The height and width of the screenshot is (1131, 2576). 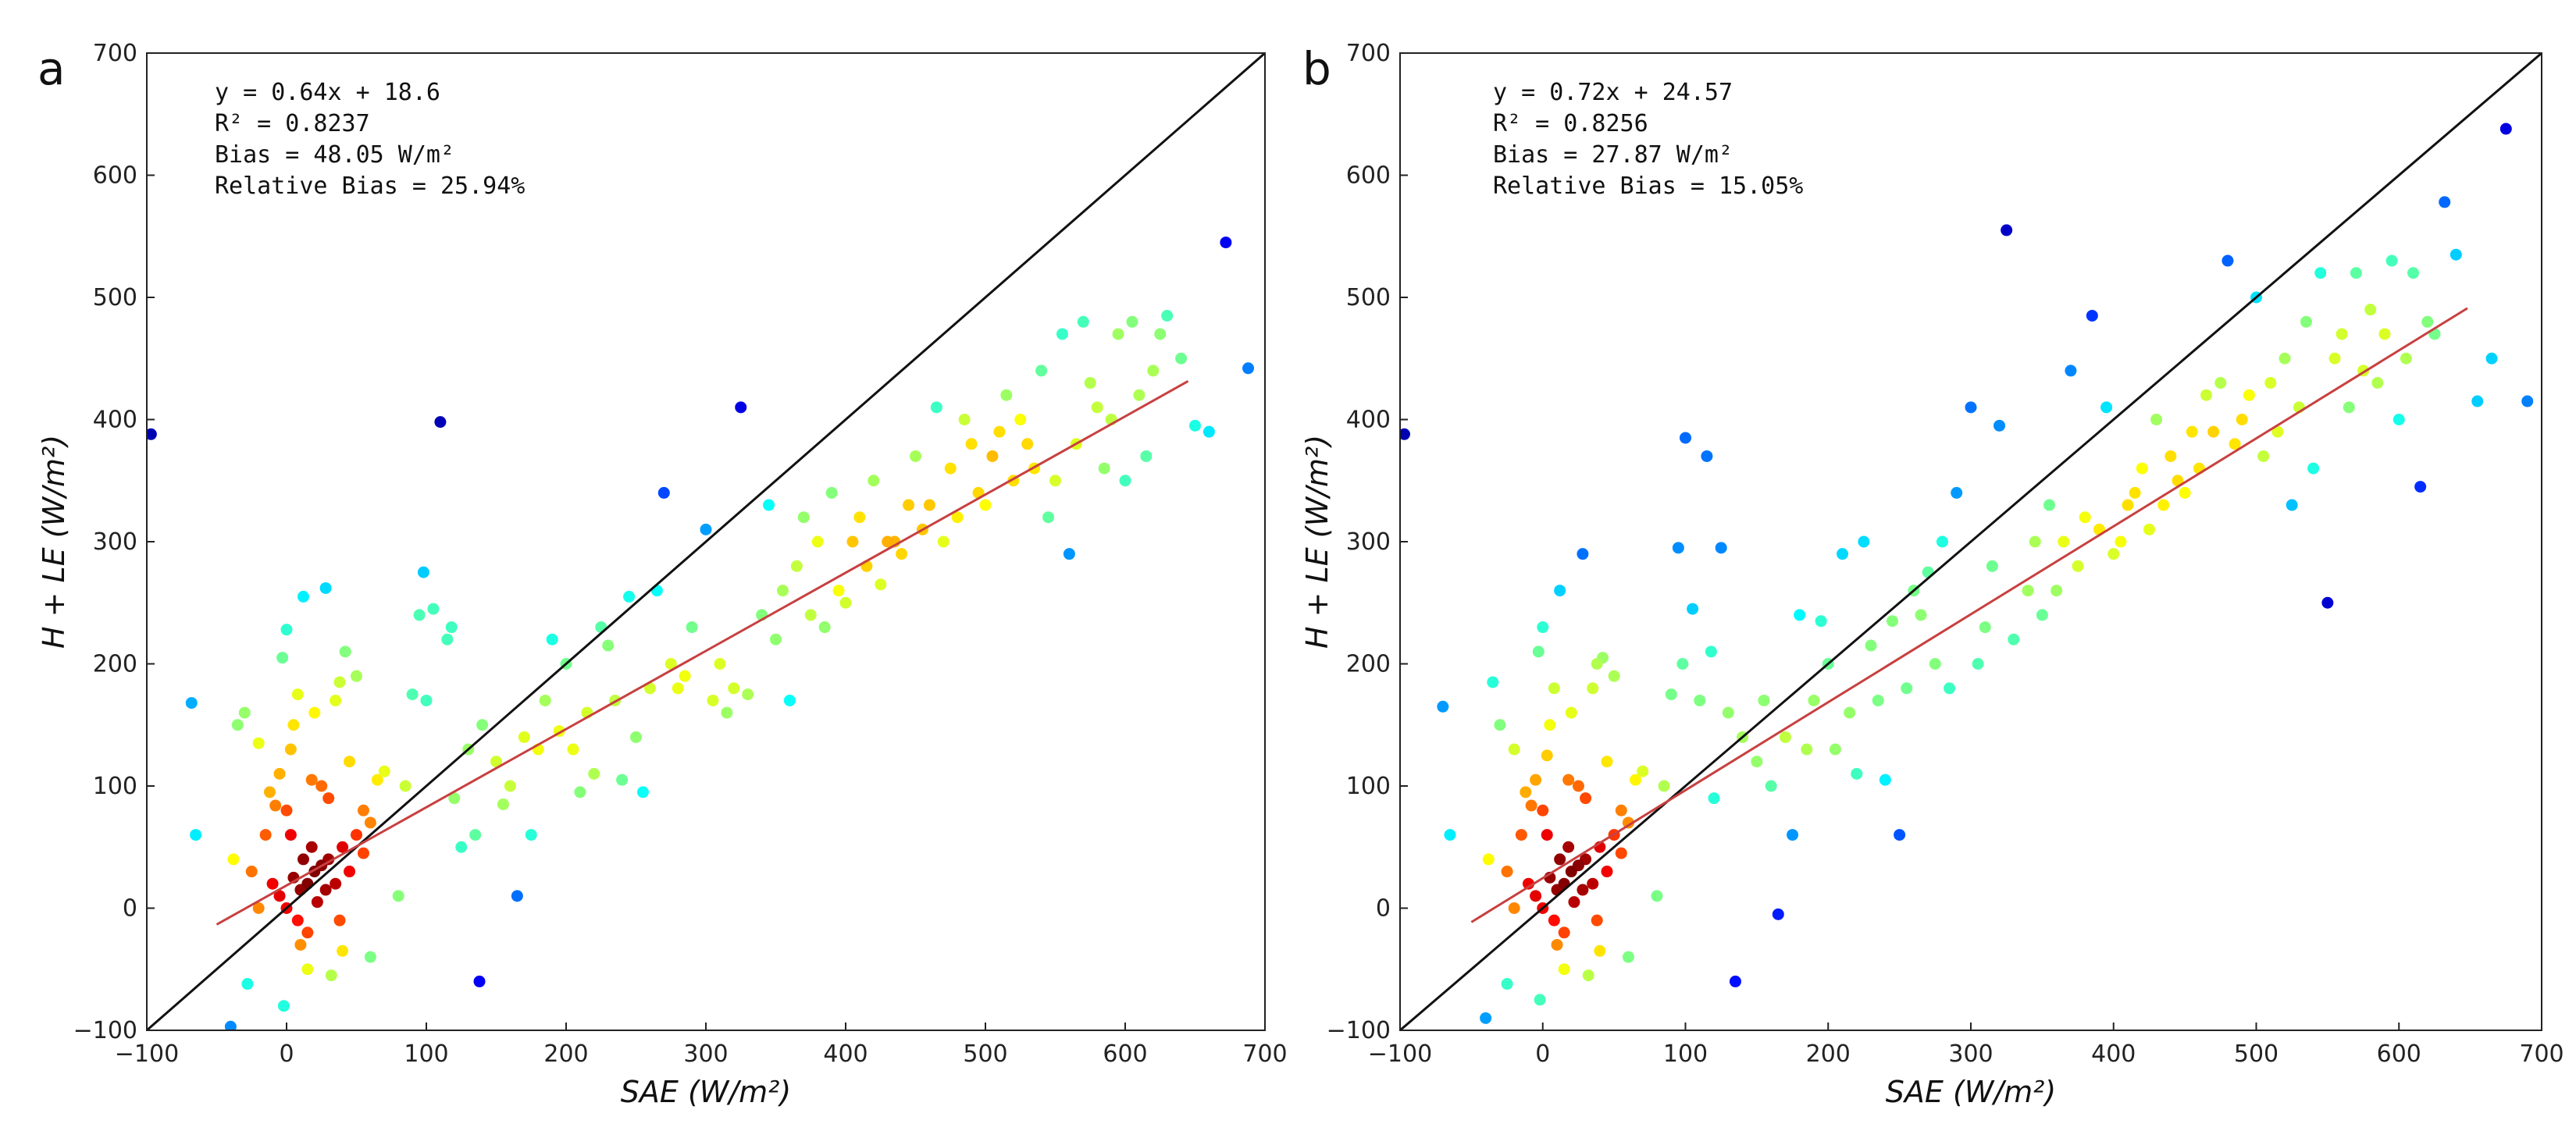 What do you see at coordinates (565, 1054) in the screenshot?
I see `x-tick-label: 200` at bounding box center [565, 1054].